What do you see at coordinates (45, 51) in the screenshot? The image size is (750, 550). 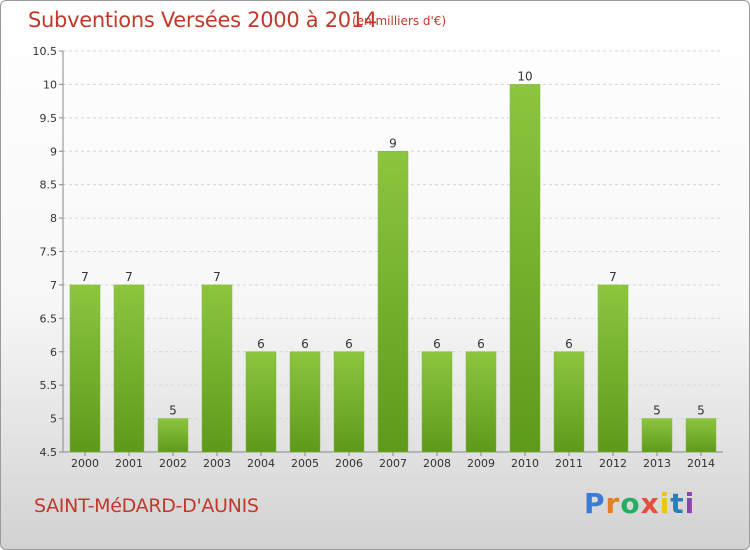 I see `y-tick-label: 10.5` at bounding box center [45, 51].